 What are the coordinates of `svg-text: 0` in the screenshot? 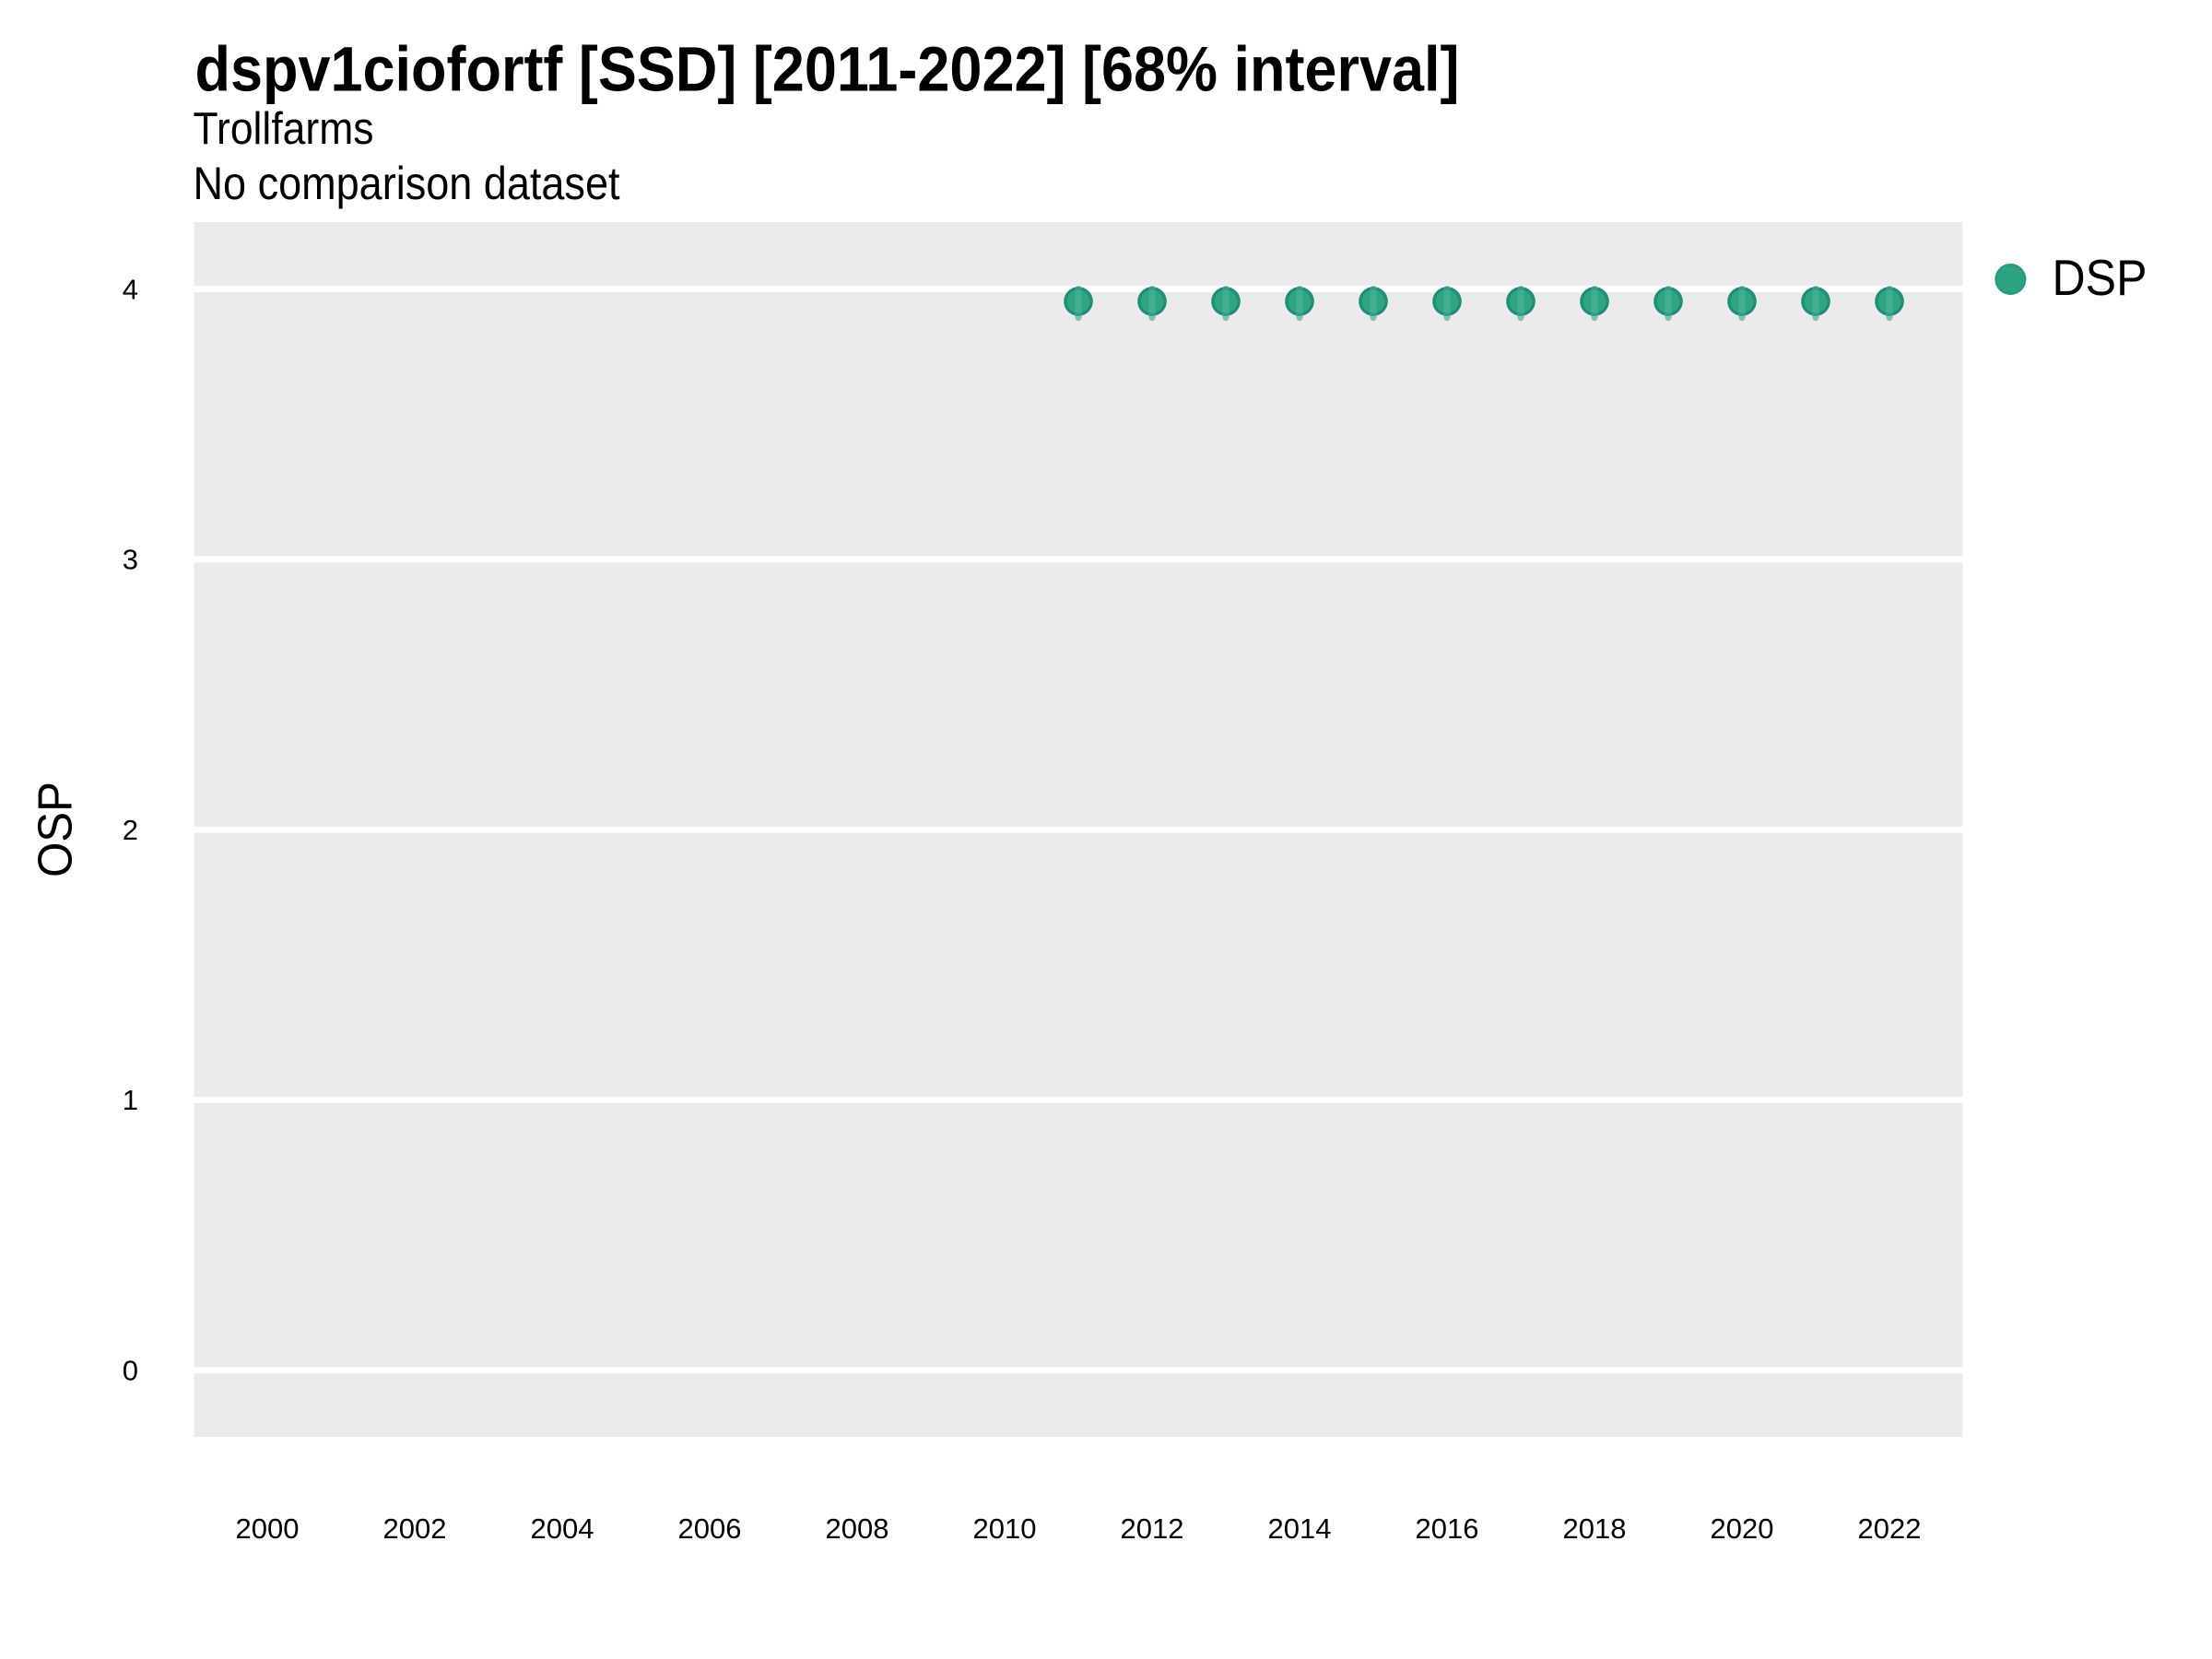 It's located at (130, 1371).